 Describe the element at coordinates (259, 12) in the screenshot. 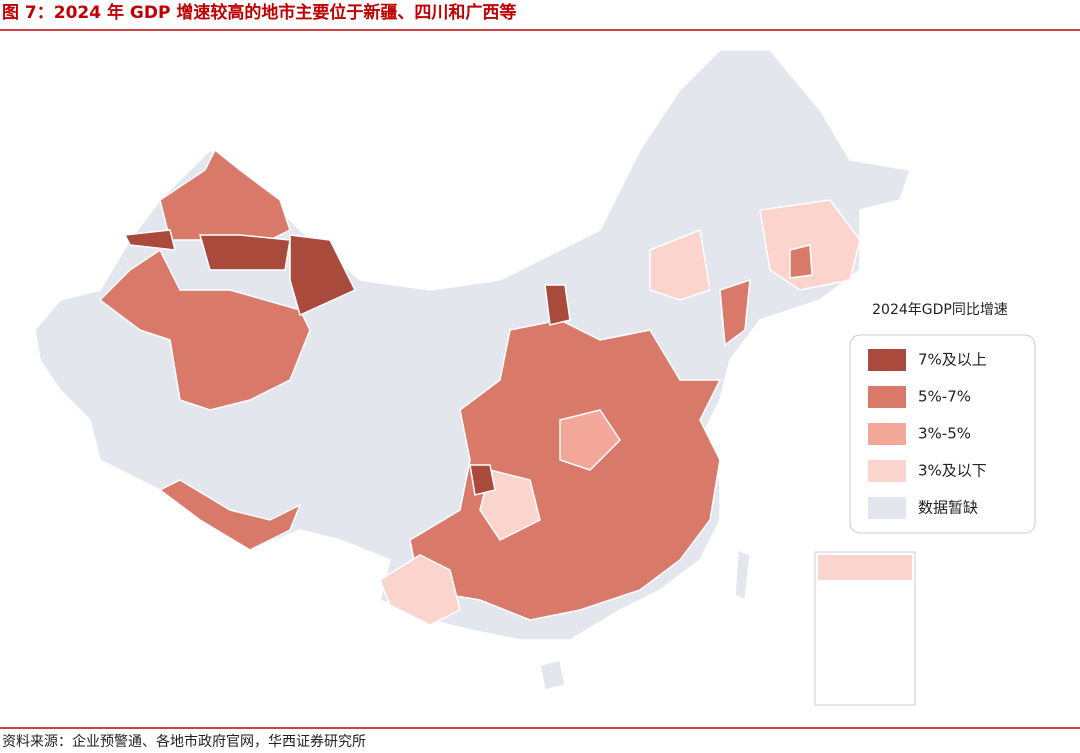

I see `title: 图 7：2024 年 GDP 增速较高的地市主要位于新疆、四川和广西等` at that location.